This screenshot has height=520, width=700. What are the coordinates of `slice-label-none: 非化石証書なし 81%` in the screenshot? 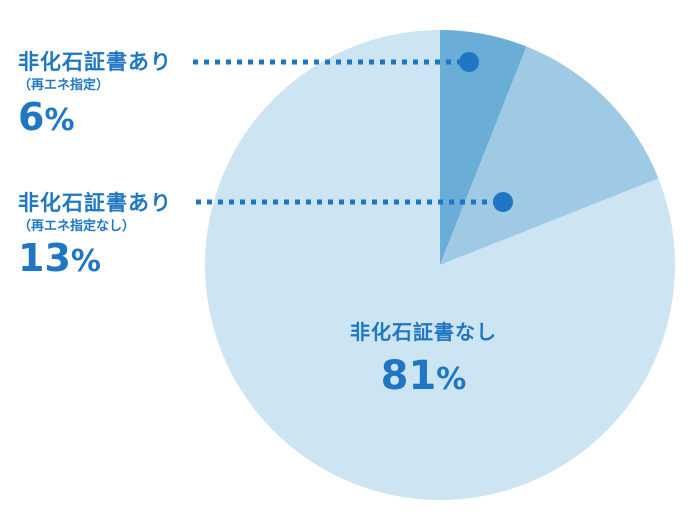 It's located at (423, 359).